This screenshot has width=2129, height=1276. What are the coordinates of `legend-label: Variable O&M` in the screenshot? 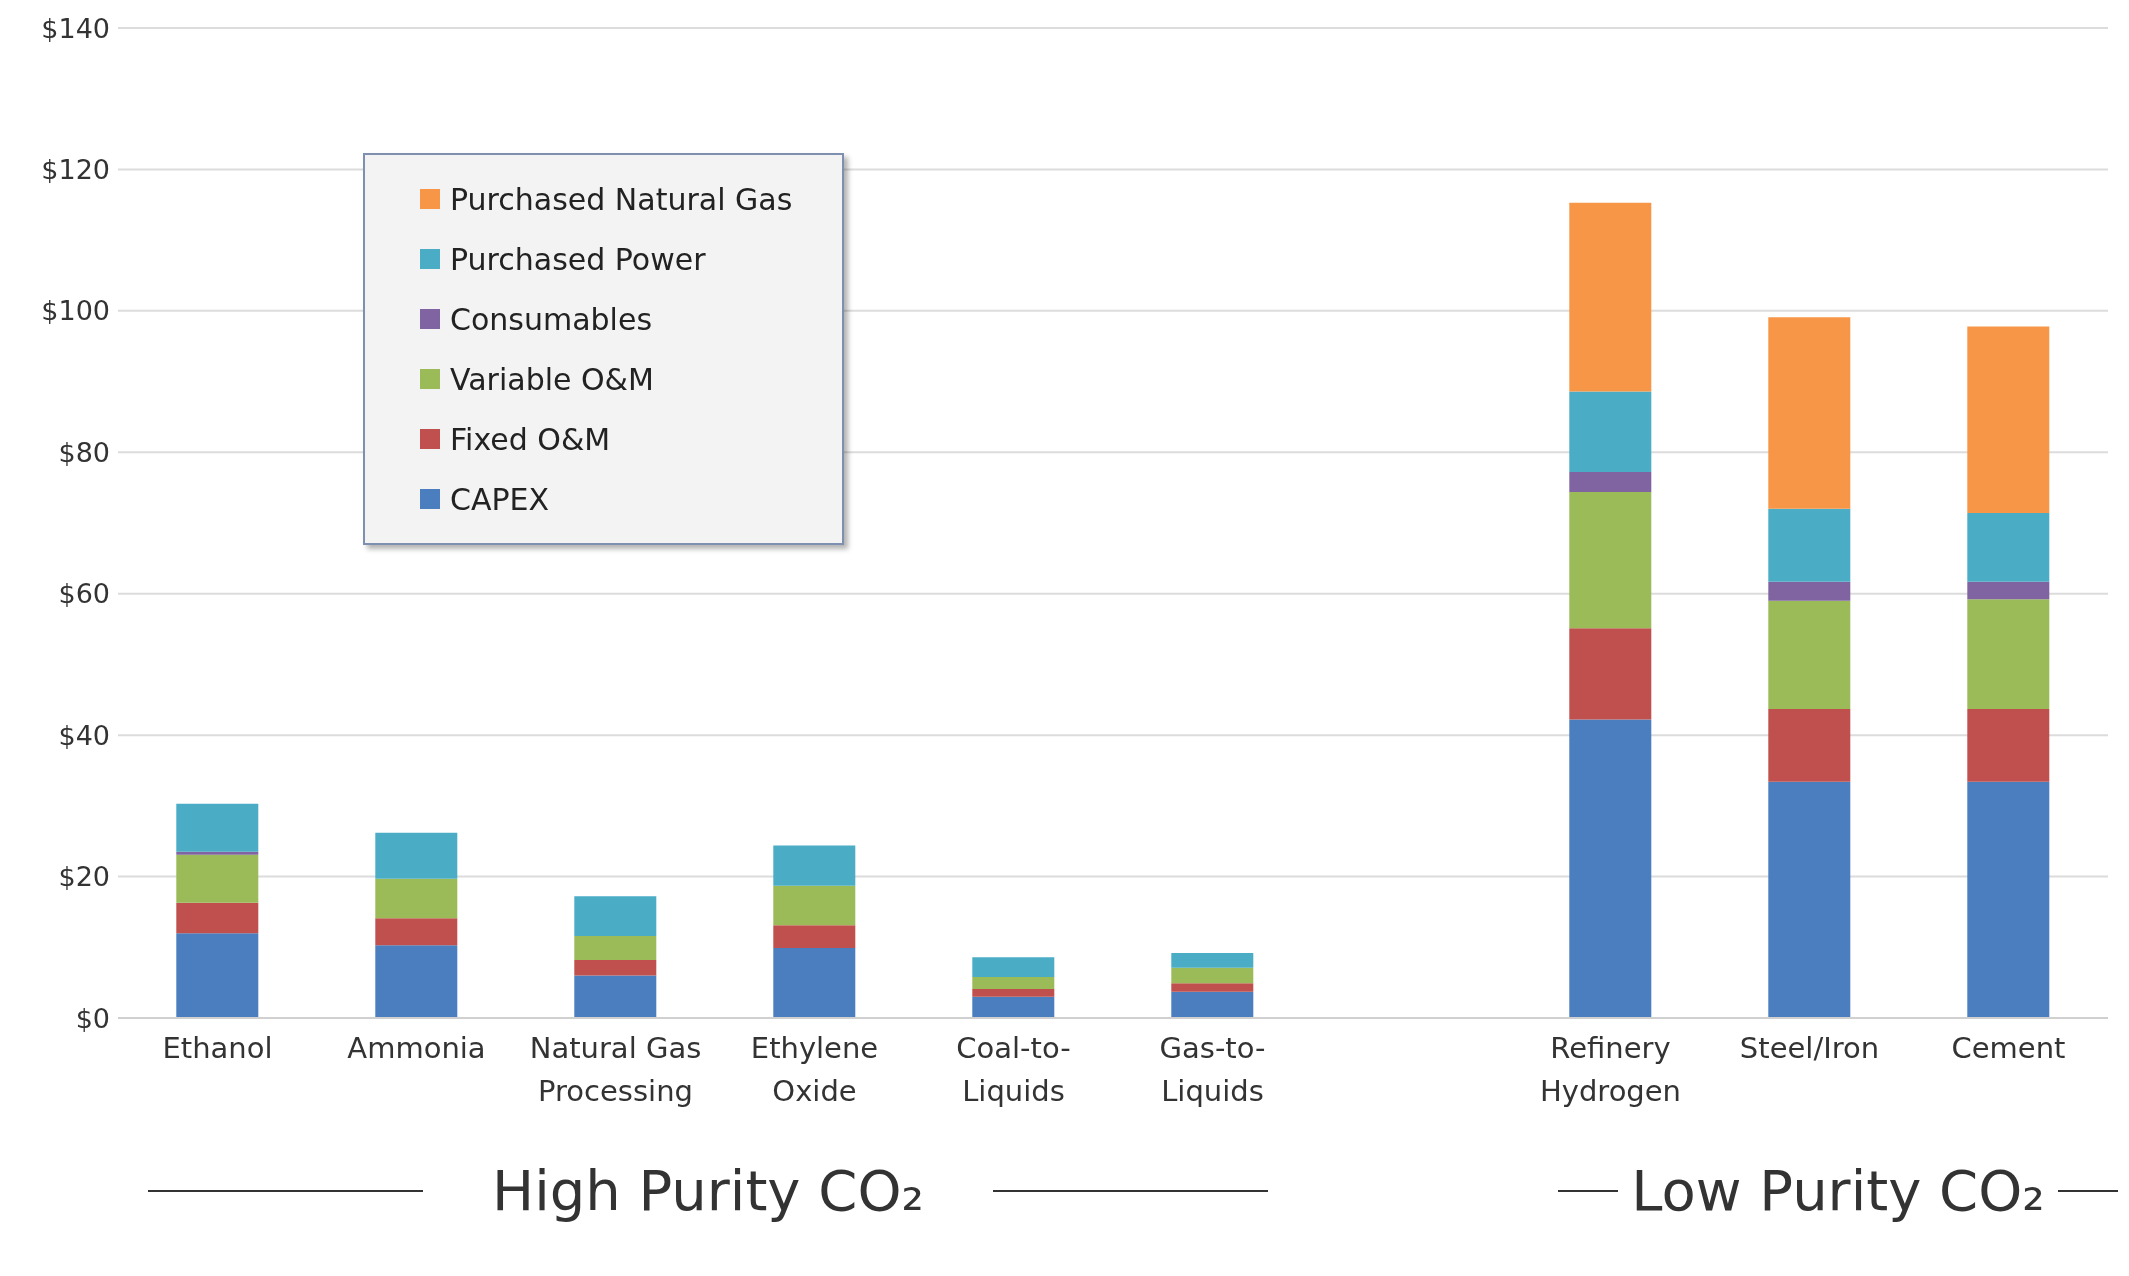 It's located at (552, 379).